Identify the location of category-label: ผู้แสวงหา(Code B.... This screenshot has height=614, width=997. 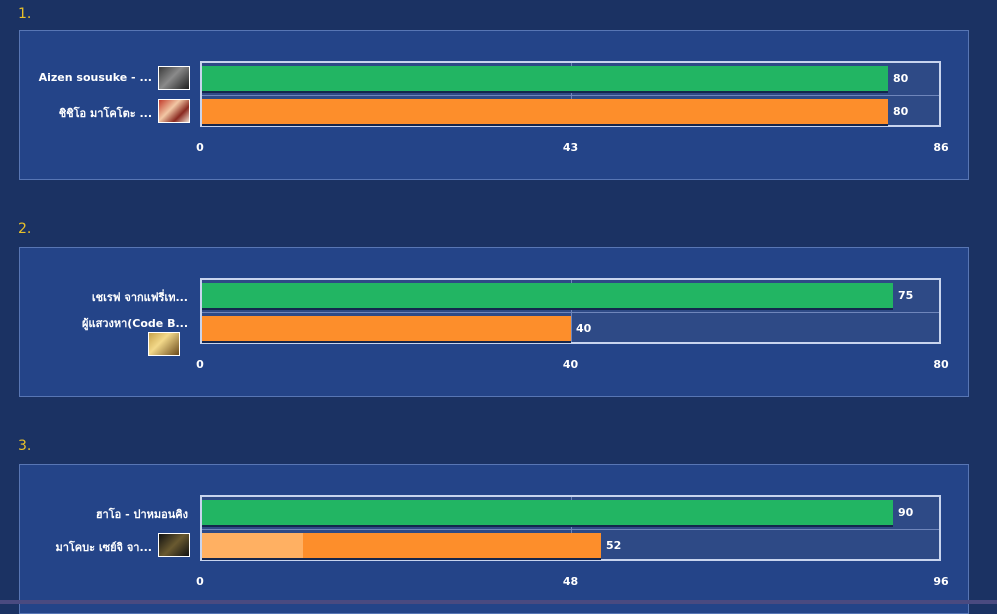
(135, 323).